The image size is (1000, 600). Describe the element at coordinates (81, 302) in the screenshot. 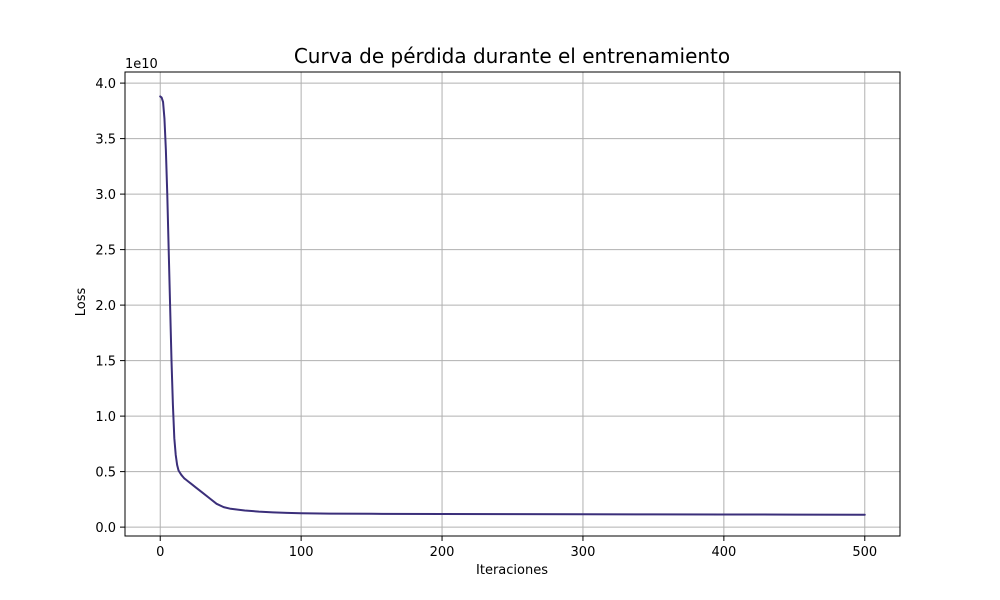

I see `y-axis-label: Loss` at that location.